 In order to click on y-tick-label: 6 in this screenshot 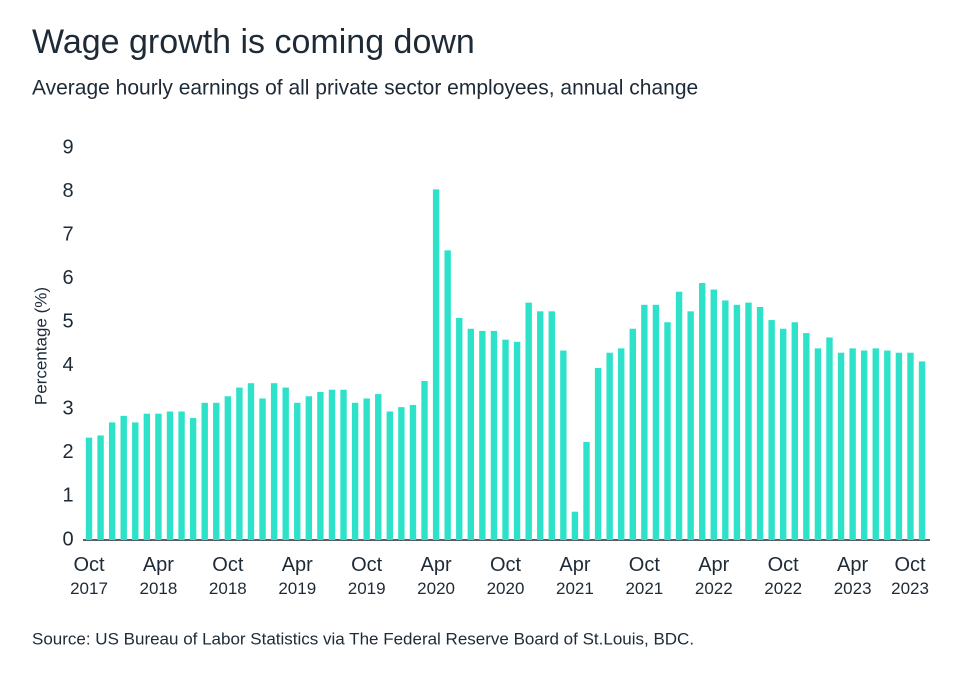, I will do `click(67, 278)`.